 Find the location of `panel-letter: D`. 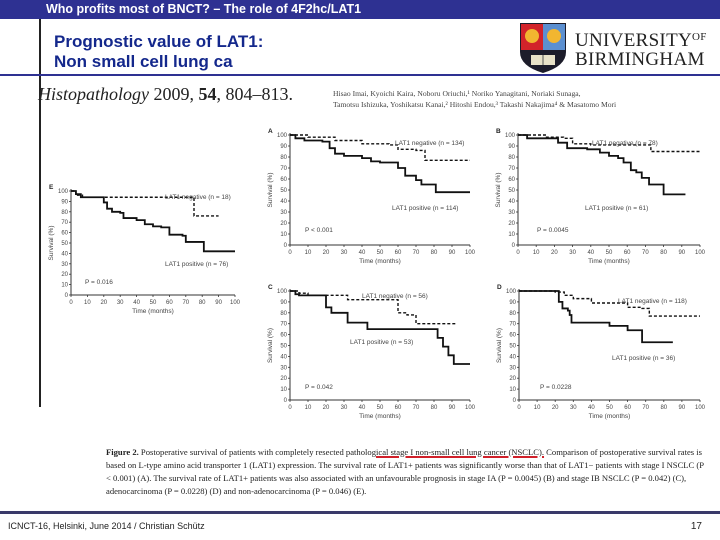

panel-letter: D is located at coordinates (499, 287).